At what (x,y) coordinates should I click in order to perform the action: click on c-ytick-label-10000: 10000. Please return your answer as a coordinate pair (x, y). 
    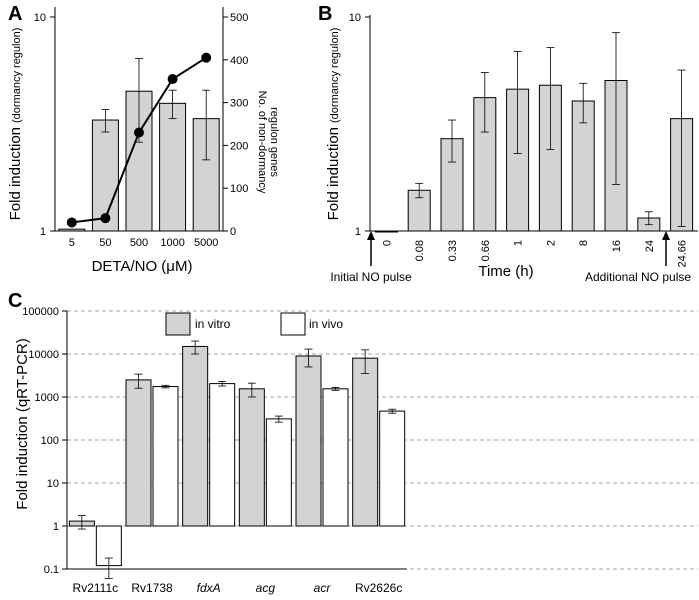
    Looking at the image, I should click on (43, 355).